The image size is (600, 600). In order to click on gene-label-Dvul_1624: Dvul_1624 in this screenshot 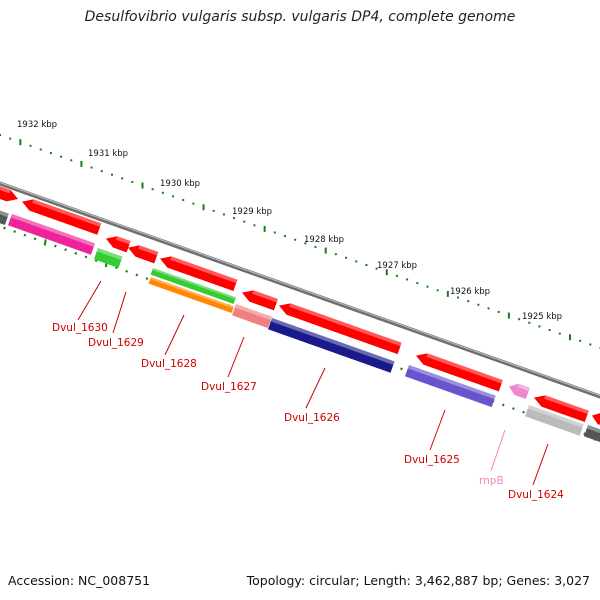, I will do `click(536, 495)`.